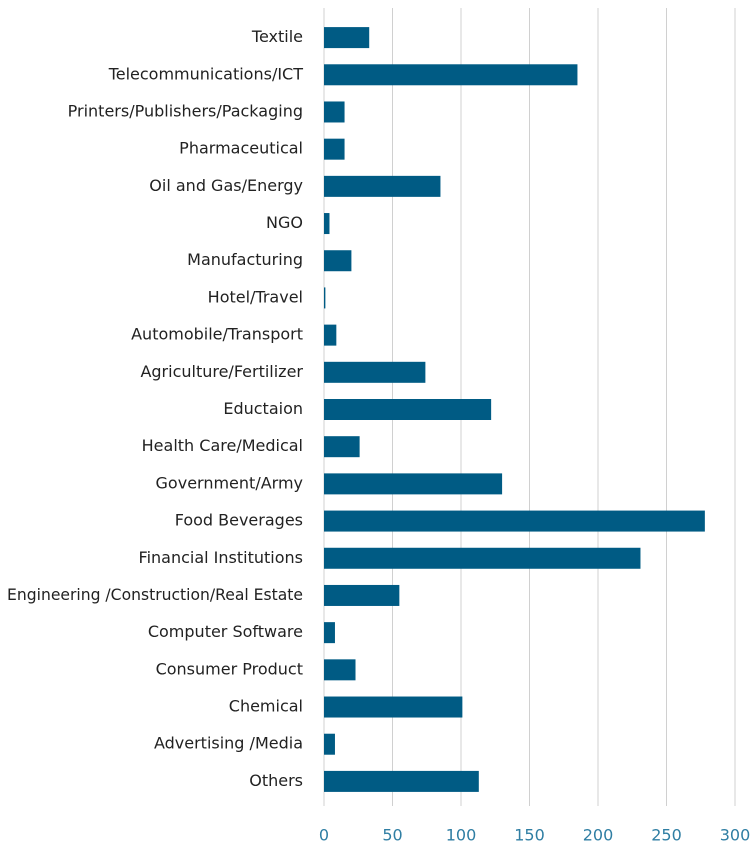  Describe the element at coordinates (598, 835) in the screenshot. I see `x-tick-label: 200` at that location.